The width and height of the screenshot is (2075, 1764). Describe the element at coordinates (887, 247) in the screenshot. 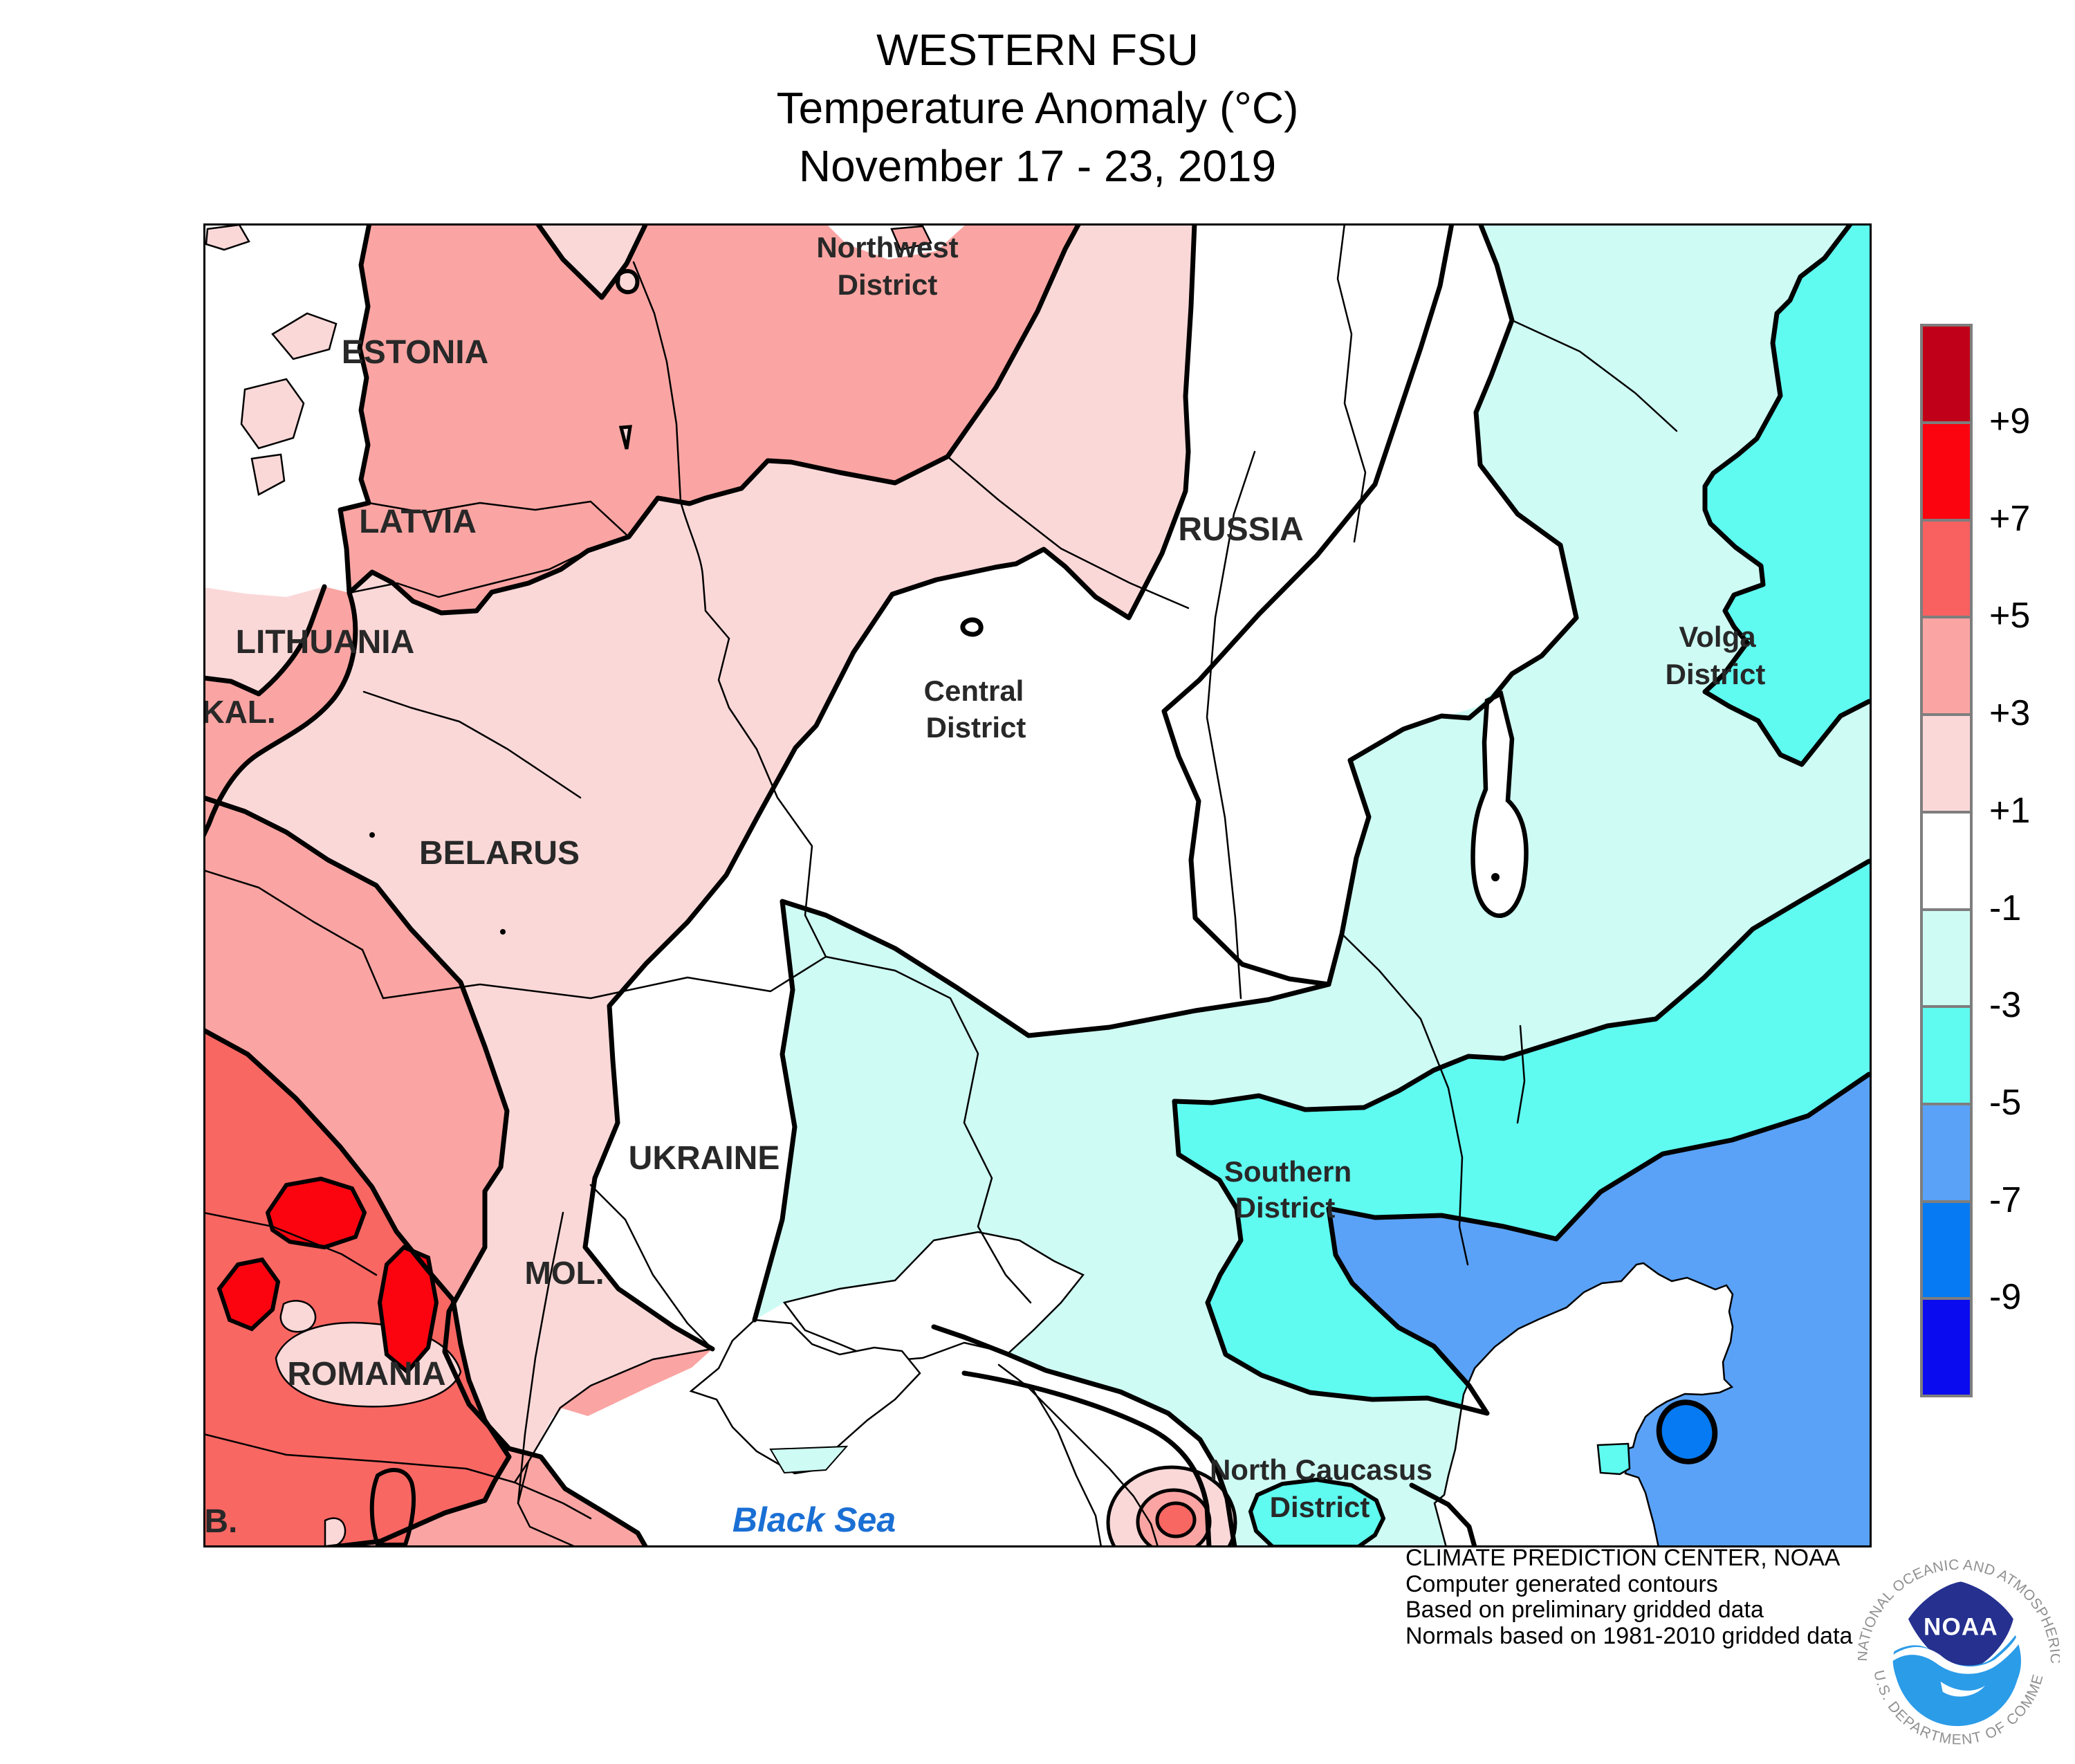

I see `svg-text: Northwest` at that location.